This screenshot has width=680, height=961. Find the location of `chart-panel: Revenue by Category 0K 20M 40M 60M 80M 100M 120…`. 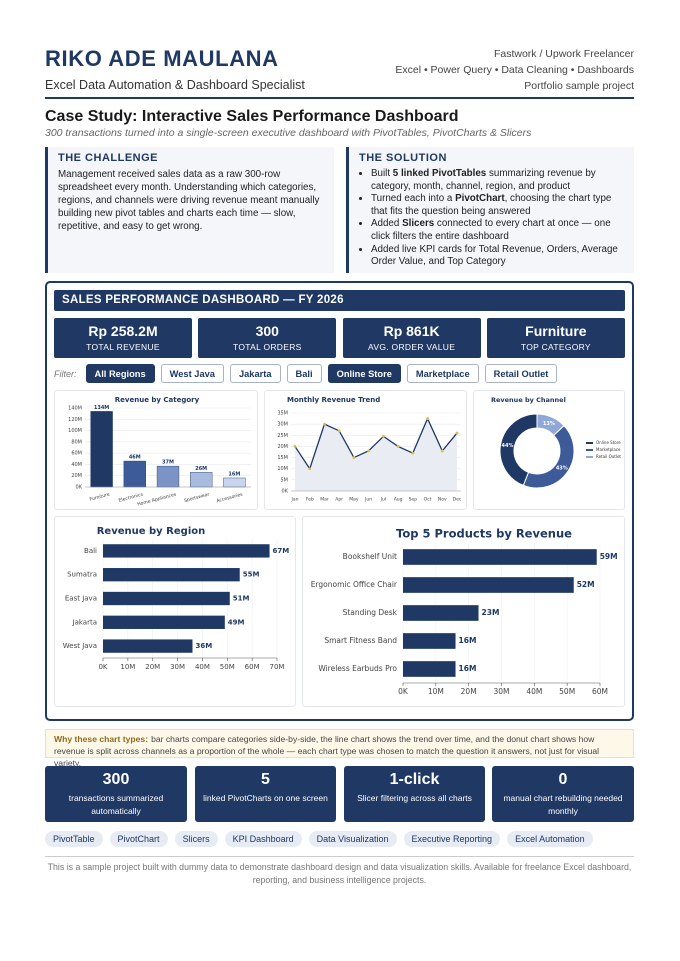

chart-panel: Revenue by Category 0K 20M 40M 60M 80M 100M 120… is located at coordinates (156, 450).